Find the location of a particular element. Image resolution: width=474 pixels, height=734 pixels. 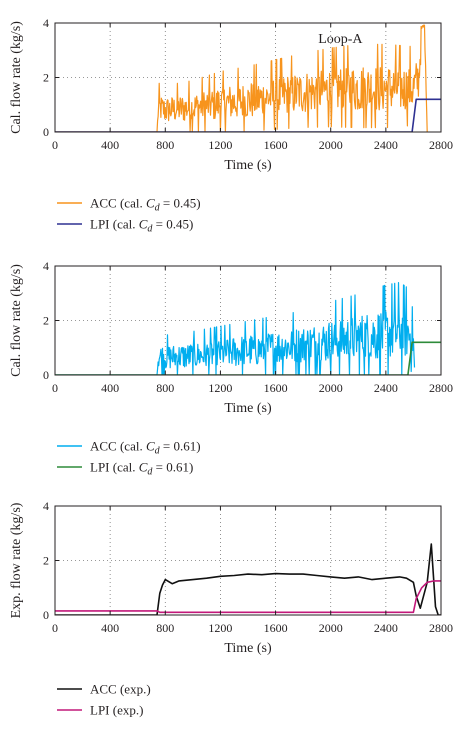

legend-entry: ACC (cal. Cd = 0.45) is located at coordinates (145, 205).